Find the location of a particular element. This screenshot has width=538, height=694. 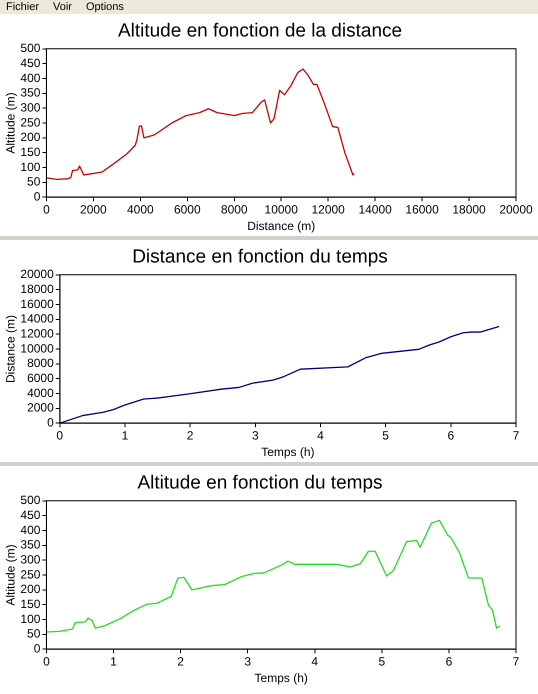

y-axis-title: Distance (m) is located at coordinates (11, 349).